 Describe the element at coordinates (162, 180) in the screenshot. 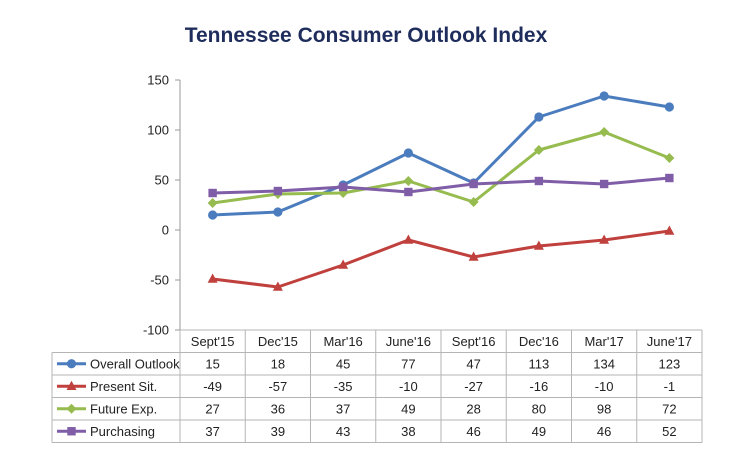

I see `y-tick-label: 50` at that location.